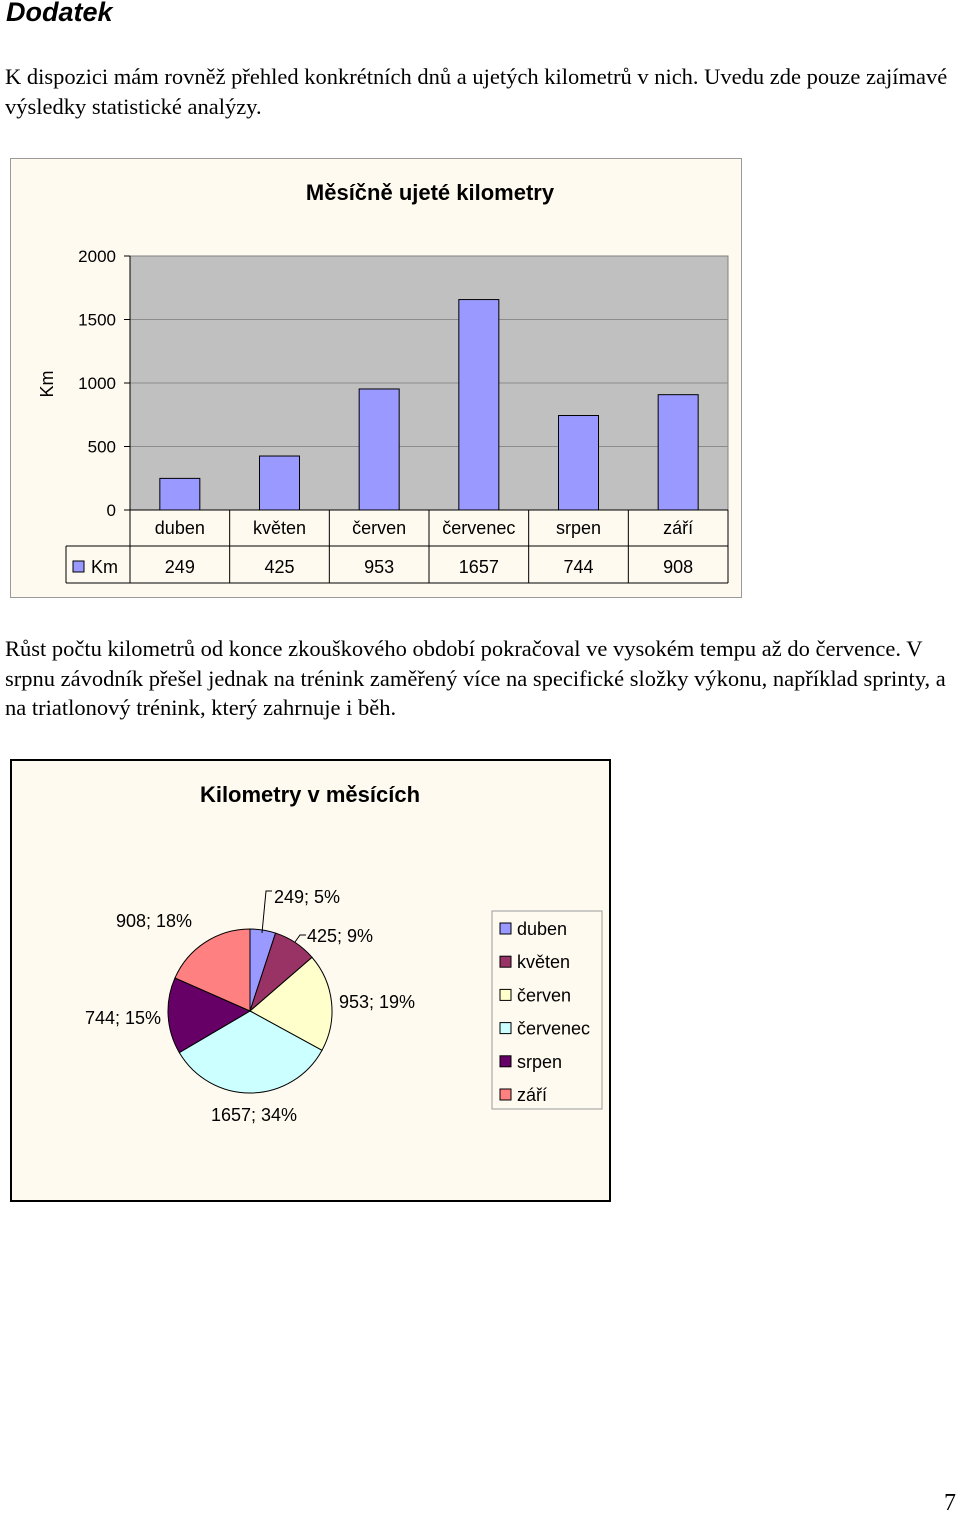  Describe the element at coordinates (379, 528) in the screenshot. I see `category-label: červen` at that location.